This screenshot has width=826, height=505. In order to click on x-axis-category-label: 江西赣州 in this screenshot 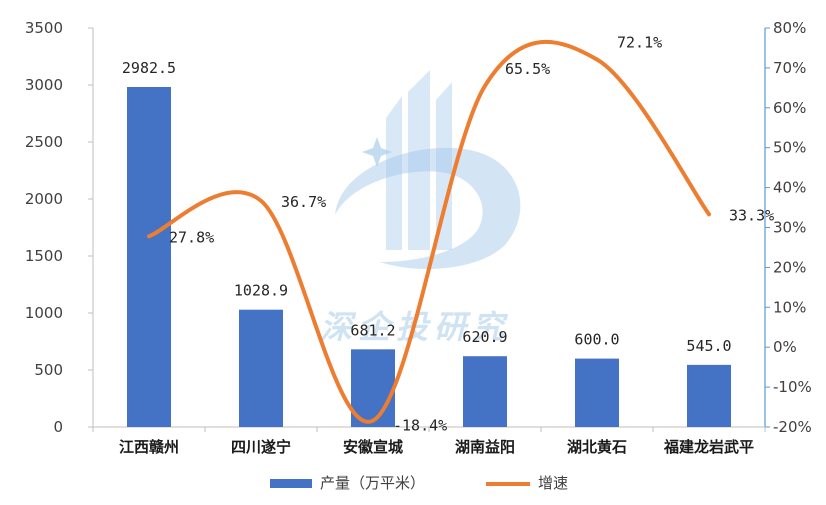, I will do `click(149, 447)`.